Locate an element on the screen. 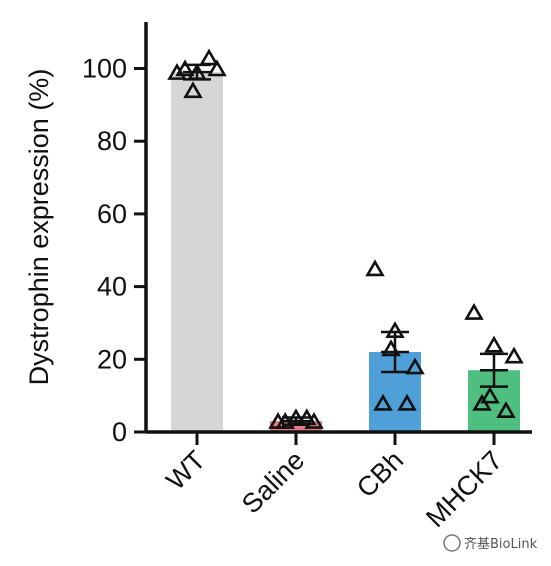  x-tick-label-saline: Saline is located at coordinates (273, 482).